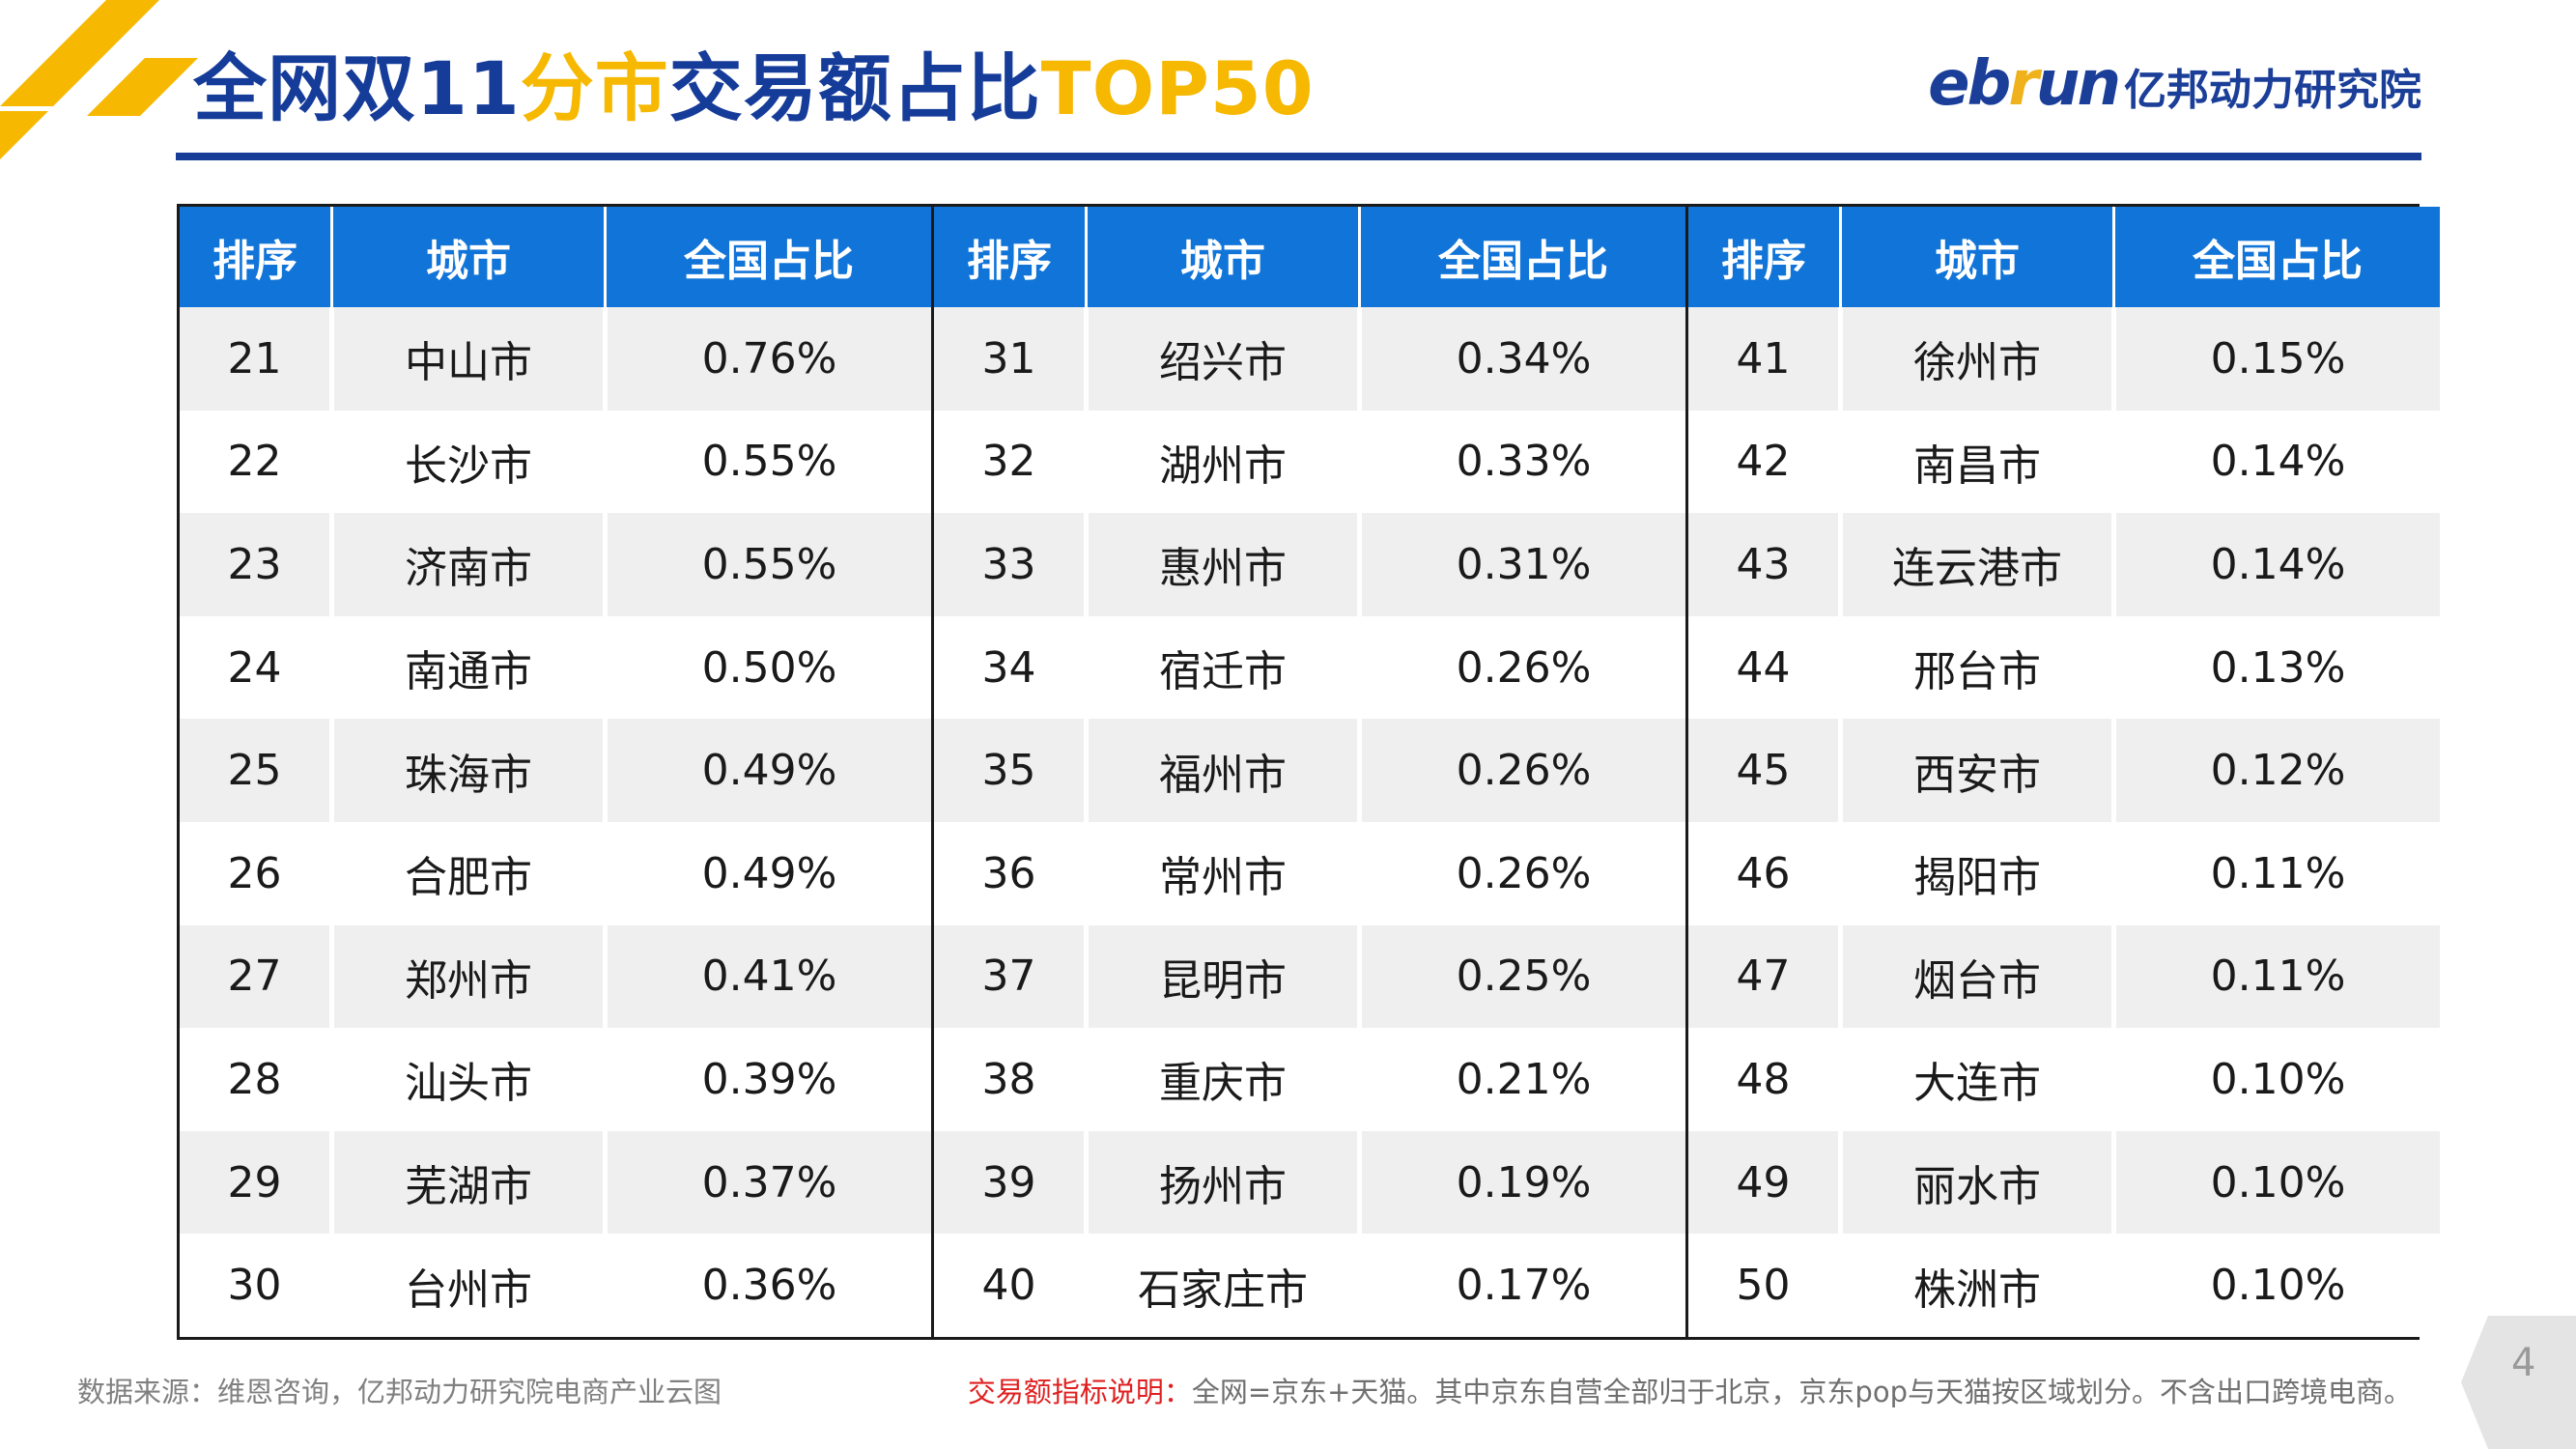  Describe the element at coordinates (399, 1392) in the screenshot. I see `data-source-note: 数据来源：维恩咨询，亿邦动力研究院电商产业云图` at that location.